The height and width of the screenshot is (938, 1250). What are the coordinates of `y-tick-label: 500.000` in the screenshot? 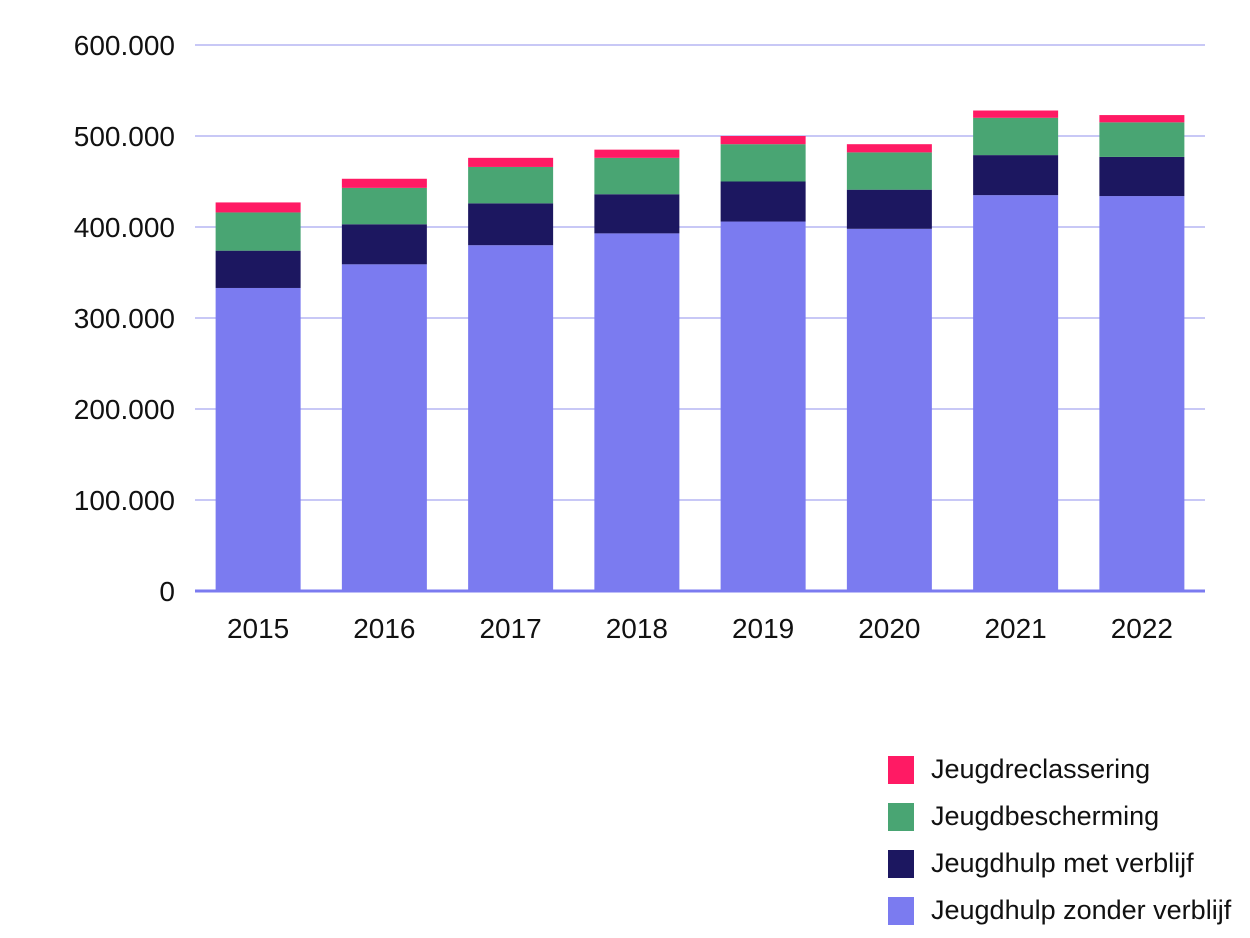 It's located at (124, 136).